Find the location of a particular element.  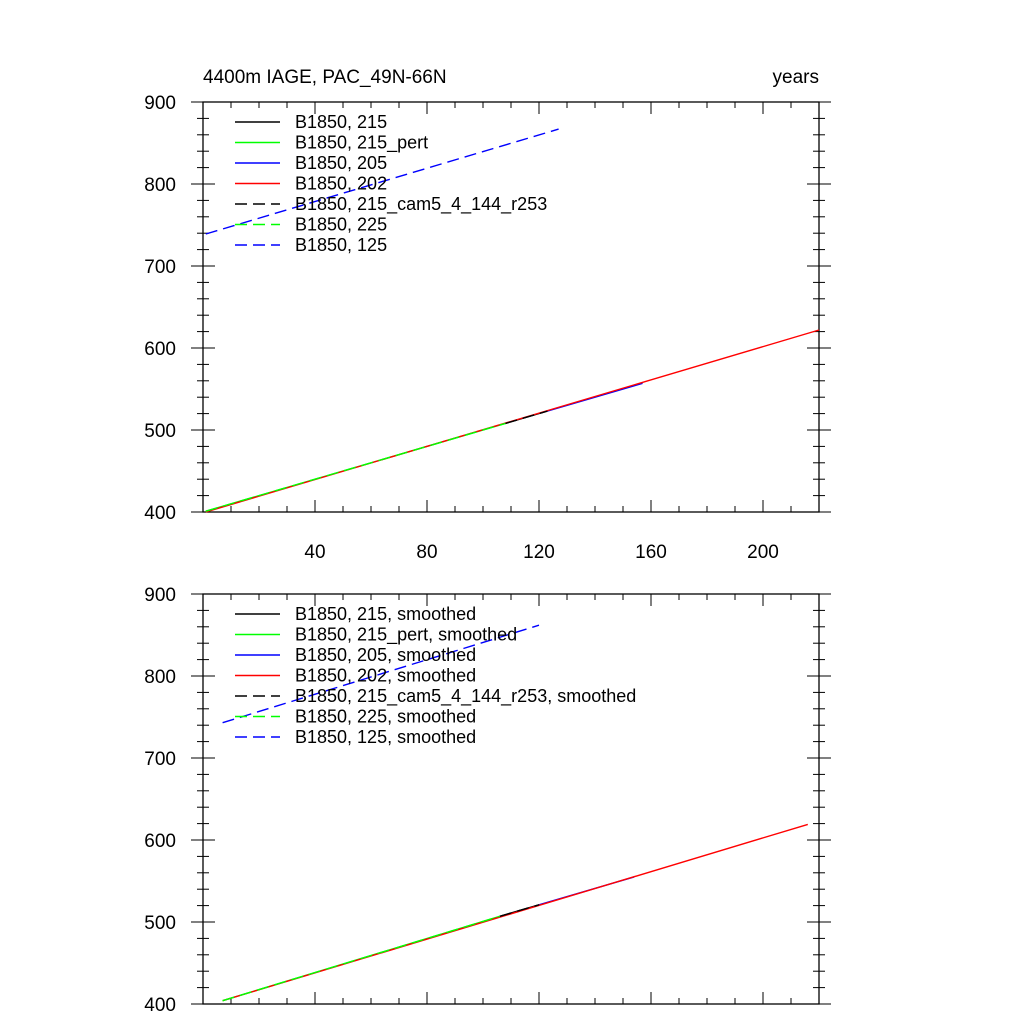

chart-title: 4400m IAGE, PAC_49N-66N is located at coordinates (325, 77).